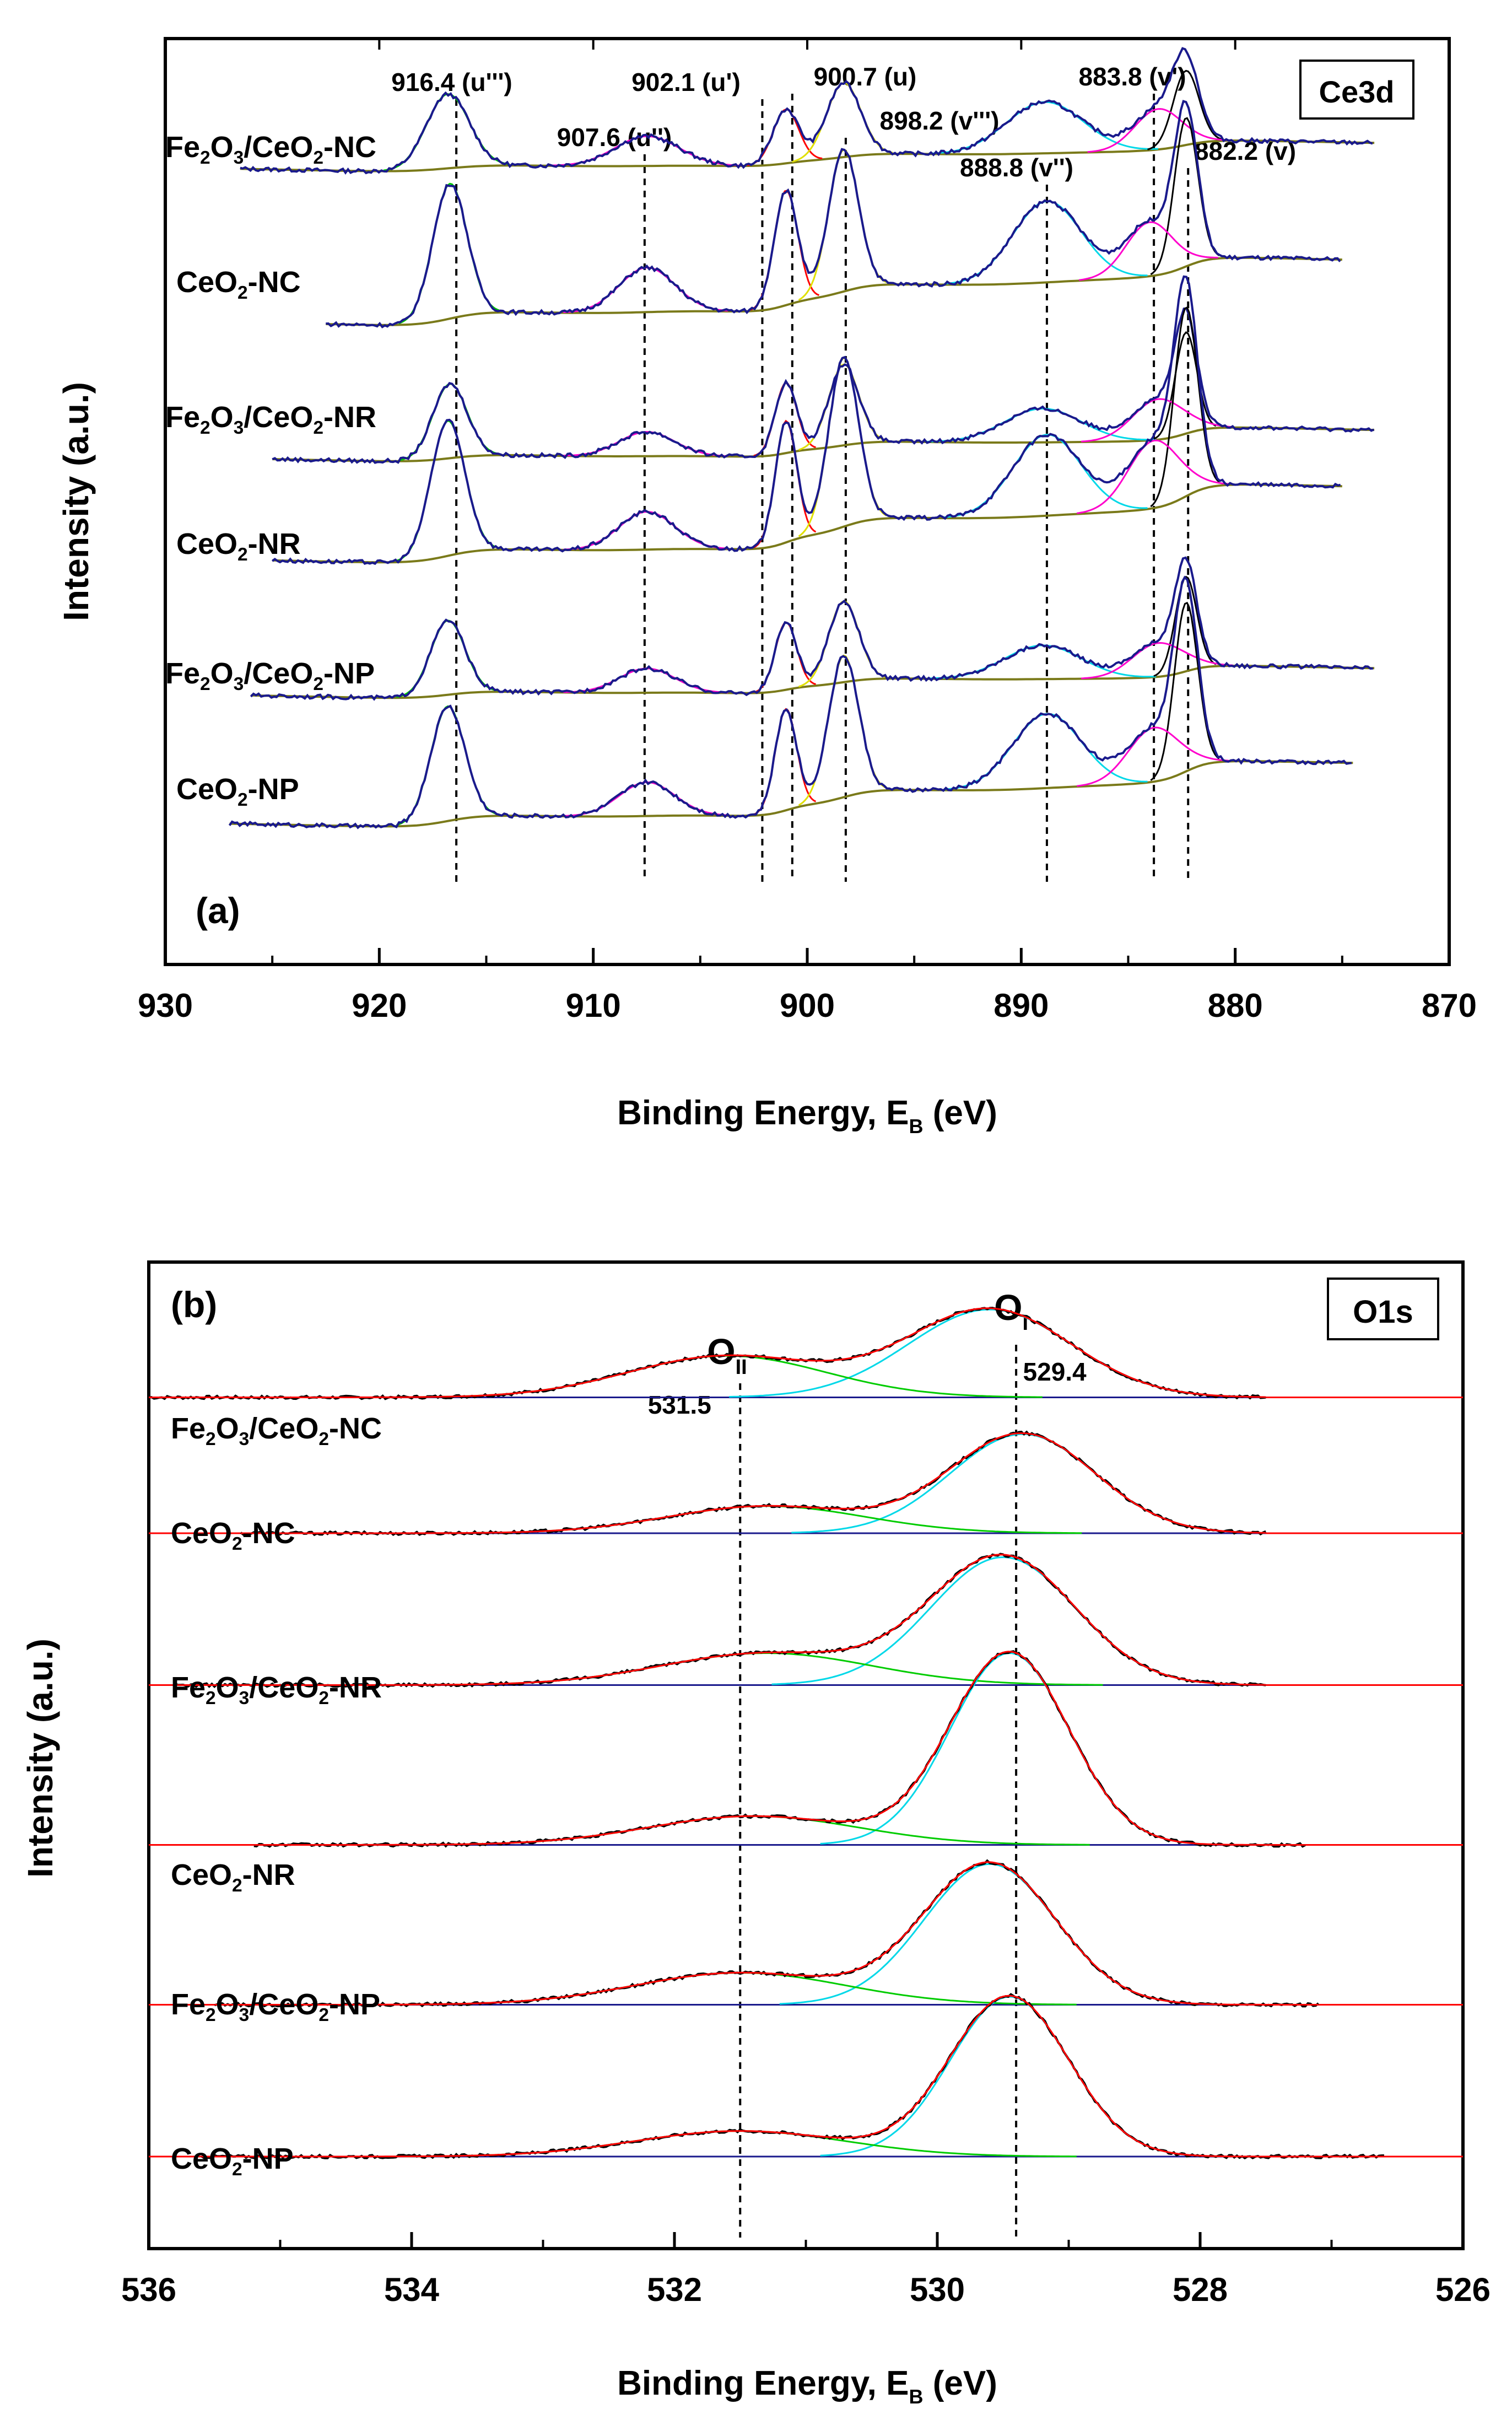 The image size is (1512, 2420). What do you see at coordinates (806, 1773) in the screenshot?
I see `o1s-series: CeO2-NR` at bounding box center [806, 1773].